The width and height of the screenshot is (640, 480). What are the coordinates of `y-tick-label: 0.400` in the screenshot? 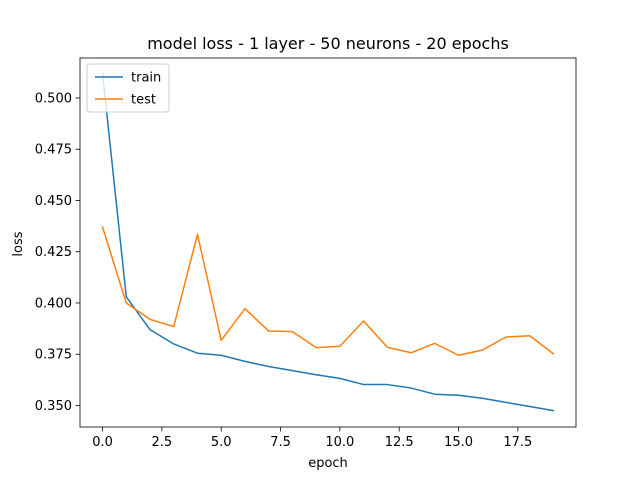 It's located at (53, 303).